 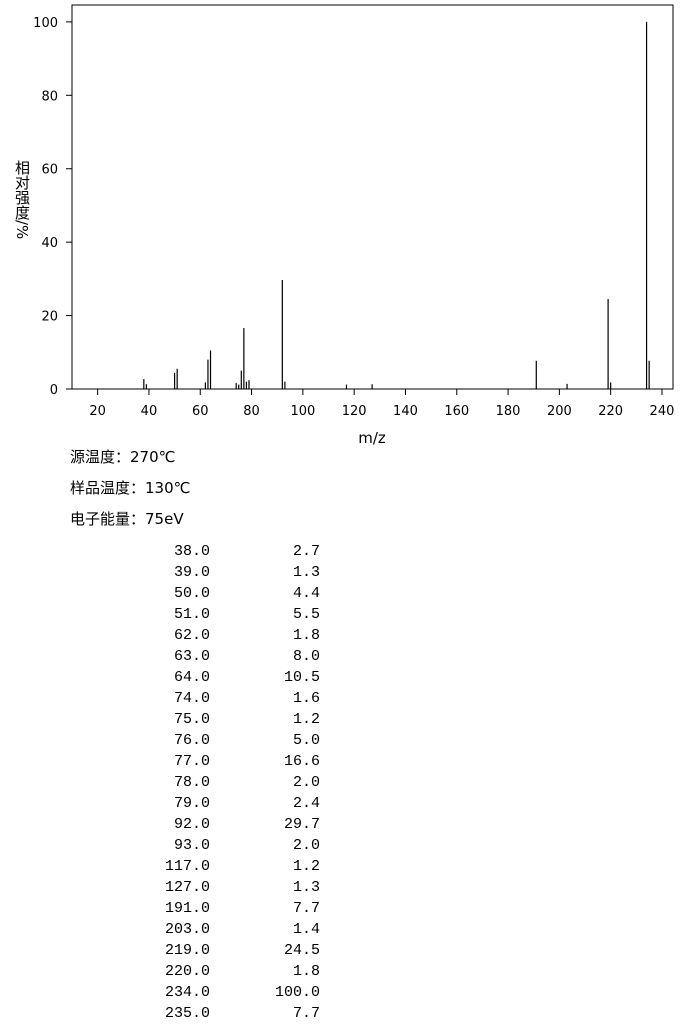 What do you see at coordinates (187, 887) in the screenshot?
I see `table-mz: 127.0` at bounding box center [187, 887].